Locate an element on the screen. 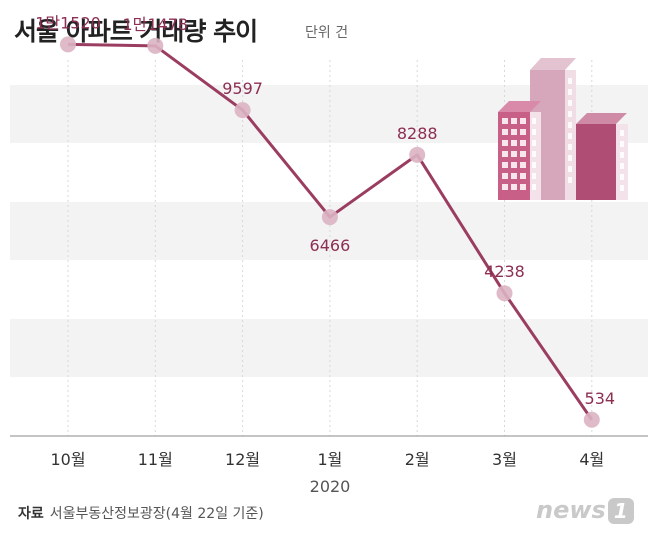 The image size is (658, 540). data-label: 1만1478 is located at coordinates (155, 24).